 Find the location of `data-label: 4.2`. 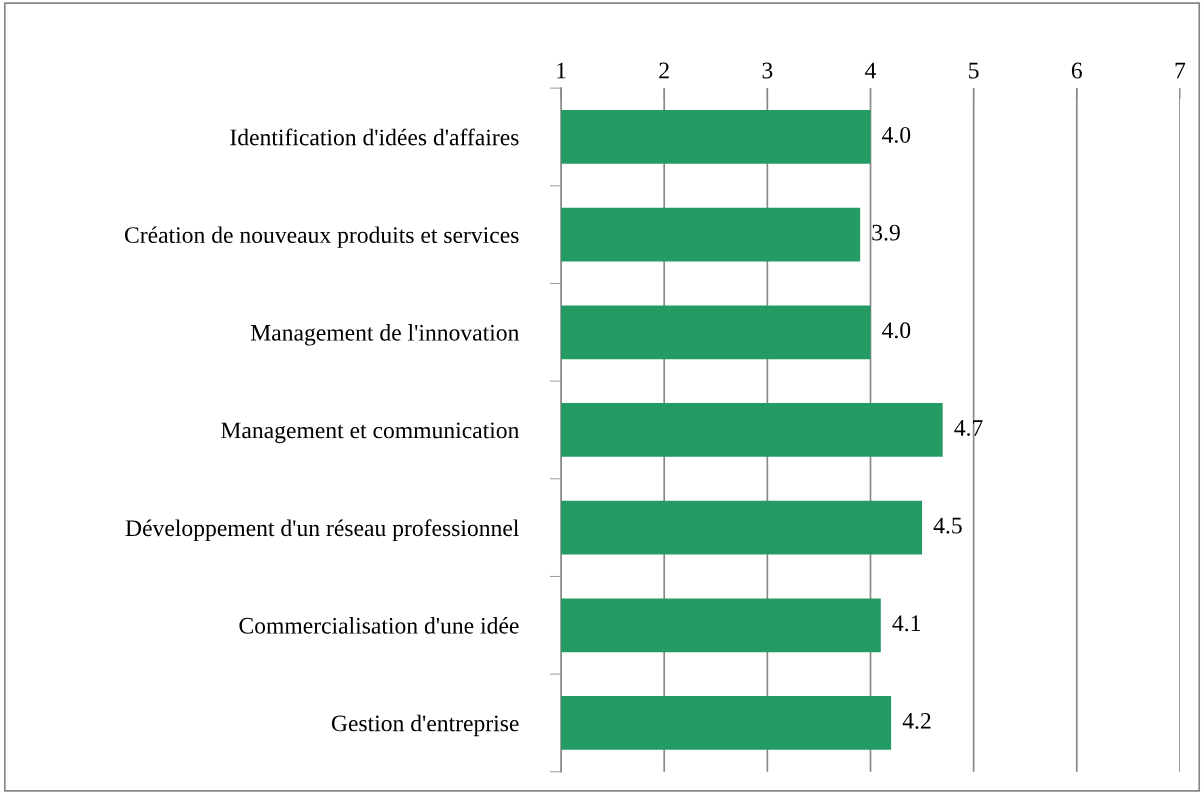

data-label: 4.2 is located at coordinates (916, 720).